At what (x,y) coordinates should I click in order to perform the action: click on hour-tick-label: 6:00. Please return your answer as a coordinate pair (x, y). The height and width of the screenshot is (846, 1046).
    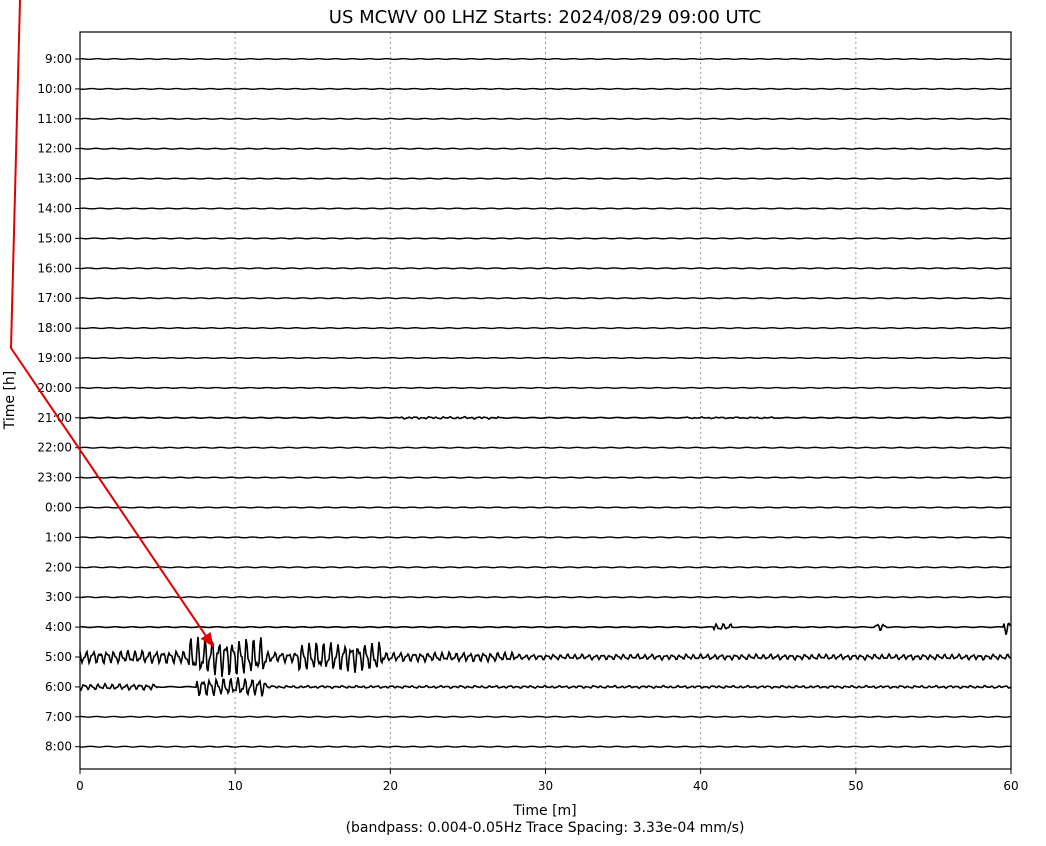
    Looking at the image, I should click on (58, 687).